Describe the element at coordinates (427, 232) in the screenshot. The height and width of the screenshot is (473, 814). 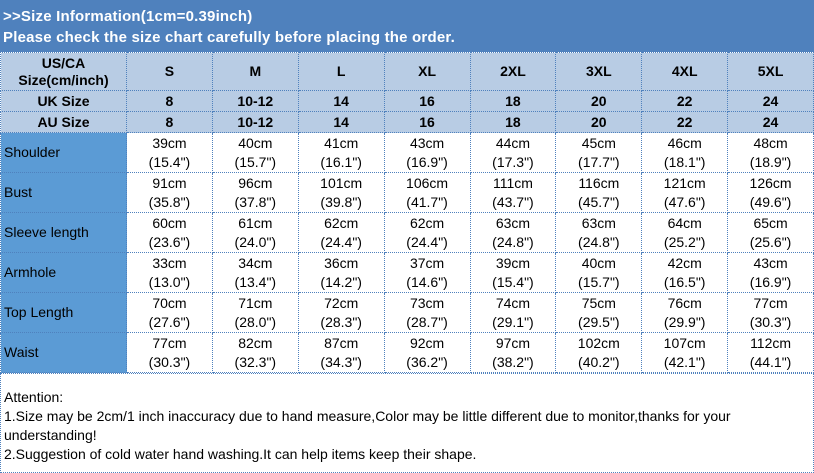
I see `measurement-cell: 62cm (24.4")` at that location.